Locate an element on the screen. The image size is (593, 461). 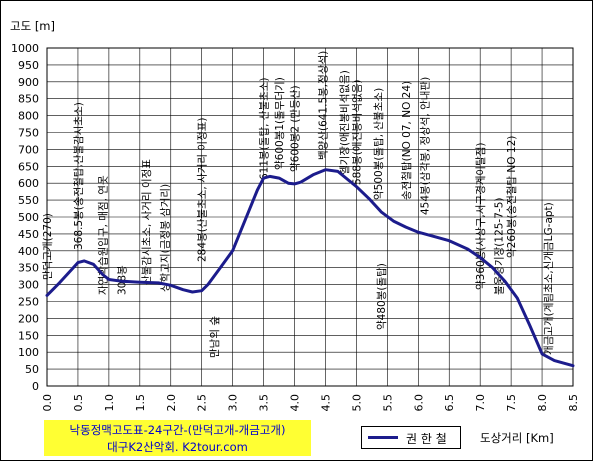
y-tick-label: 600 is located at coordinates (28, 183).